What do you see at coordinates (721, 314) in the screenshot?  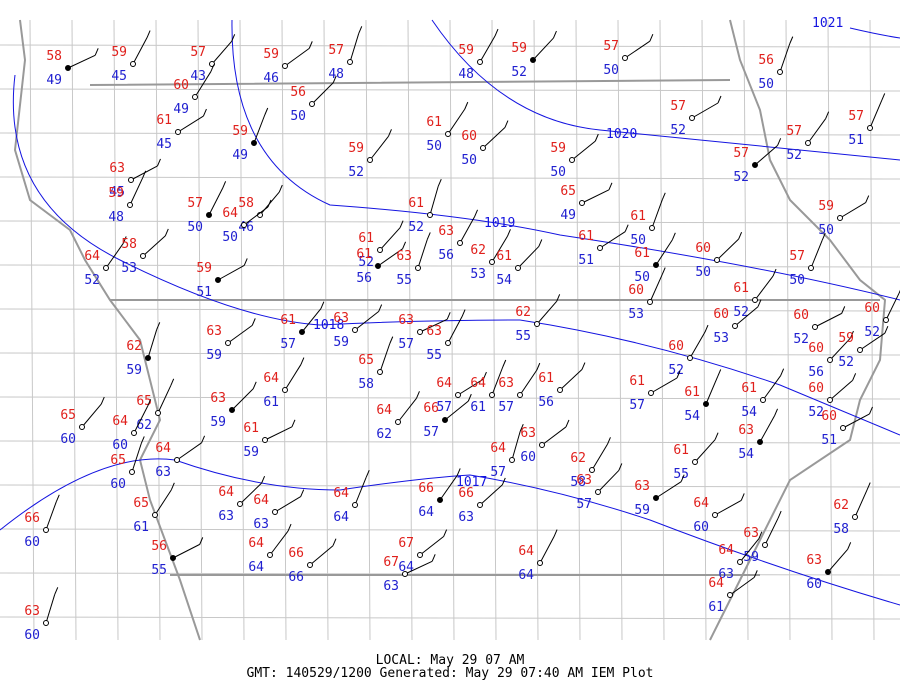 I see `temperature: 60` at bounding box center [721, 314].